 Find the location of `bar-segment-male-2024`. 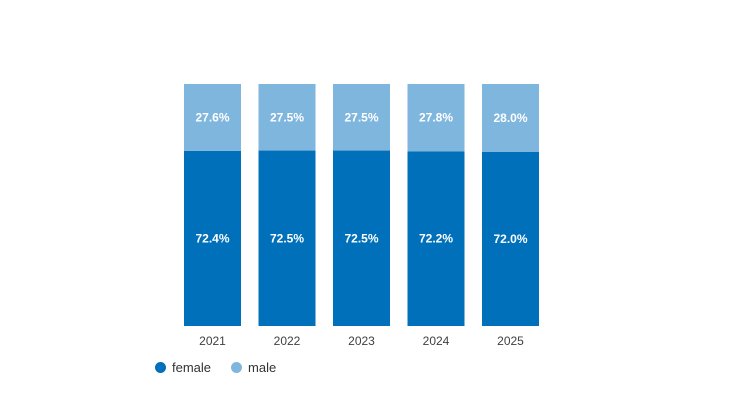

bar-segment-male-2024 is located at coordinates (436, 118).